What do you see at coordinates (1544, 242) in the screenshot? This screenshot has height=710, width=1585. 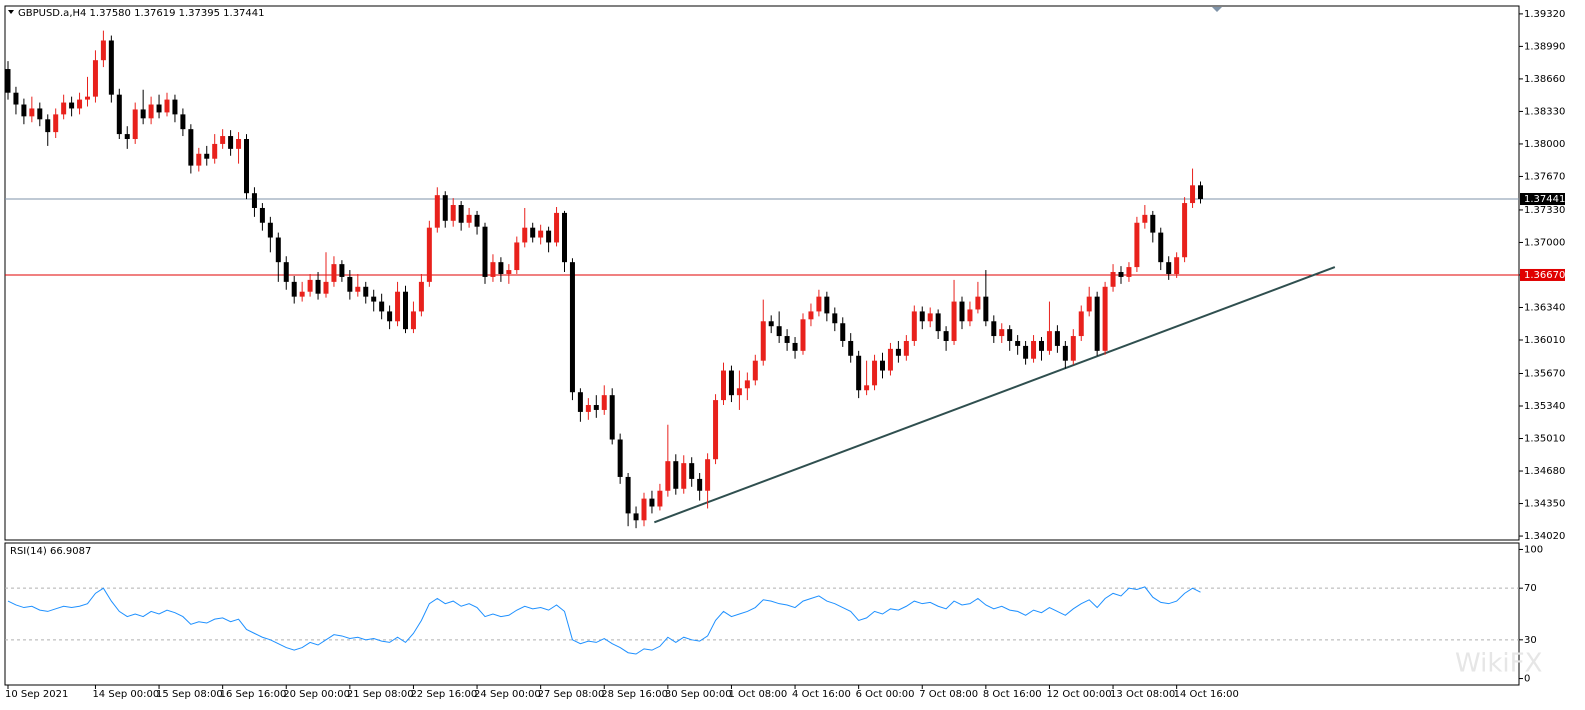 I see `y-tick-label: 1.37000` at bounding box center [1544, 242].